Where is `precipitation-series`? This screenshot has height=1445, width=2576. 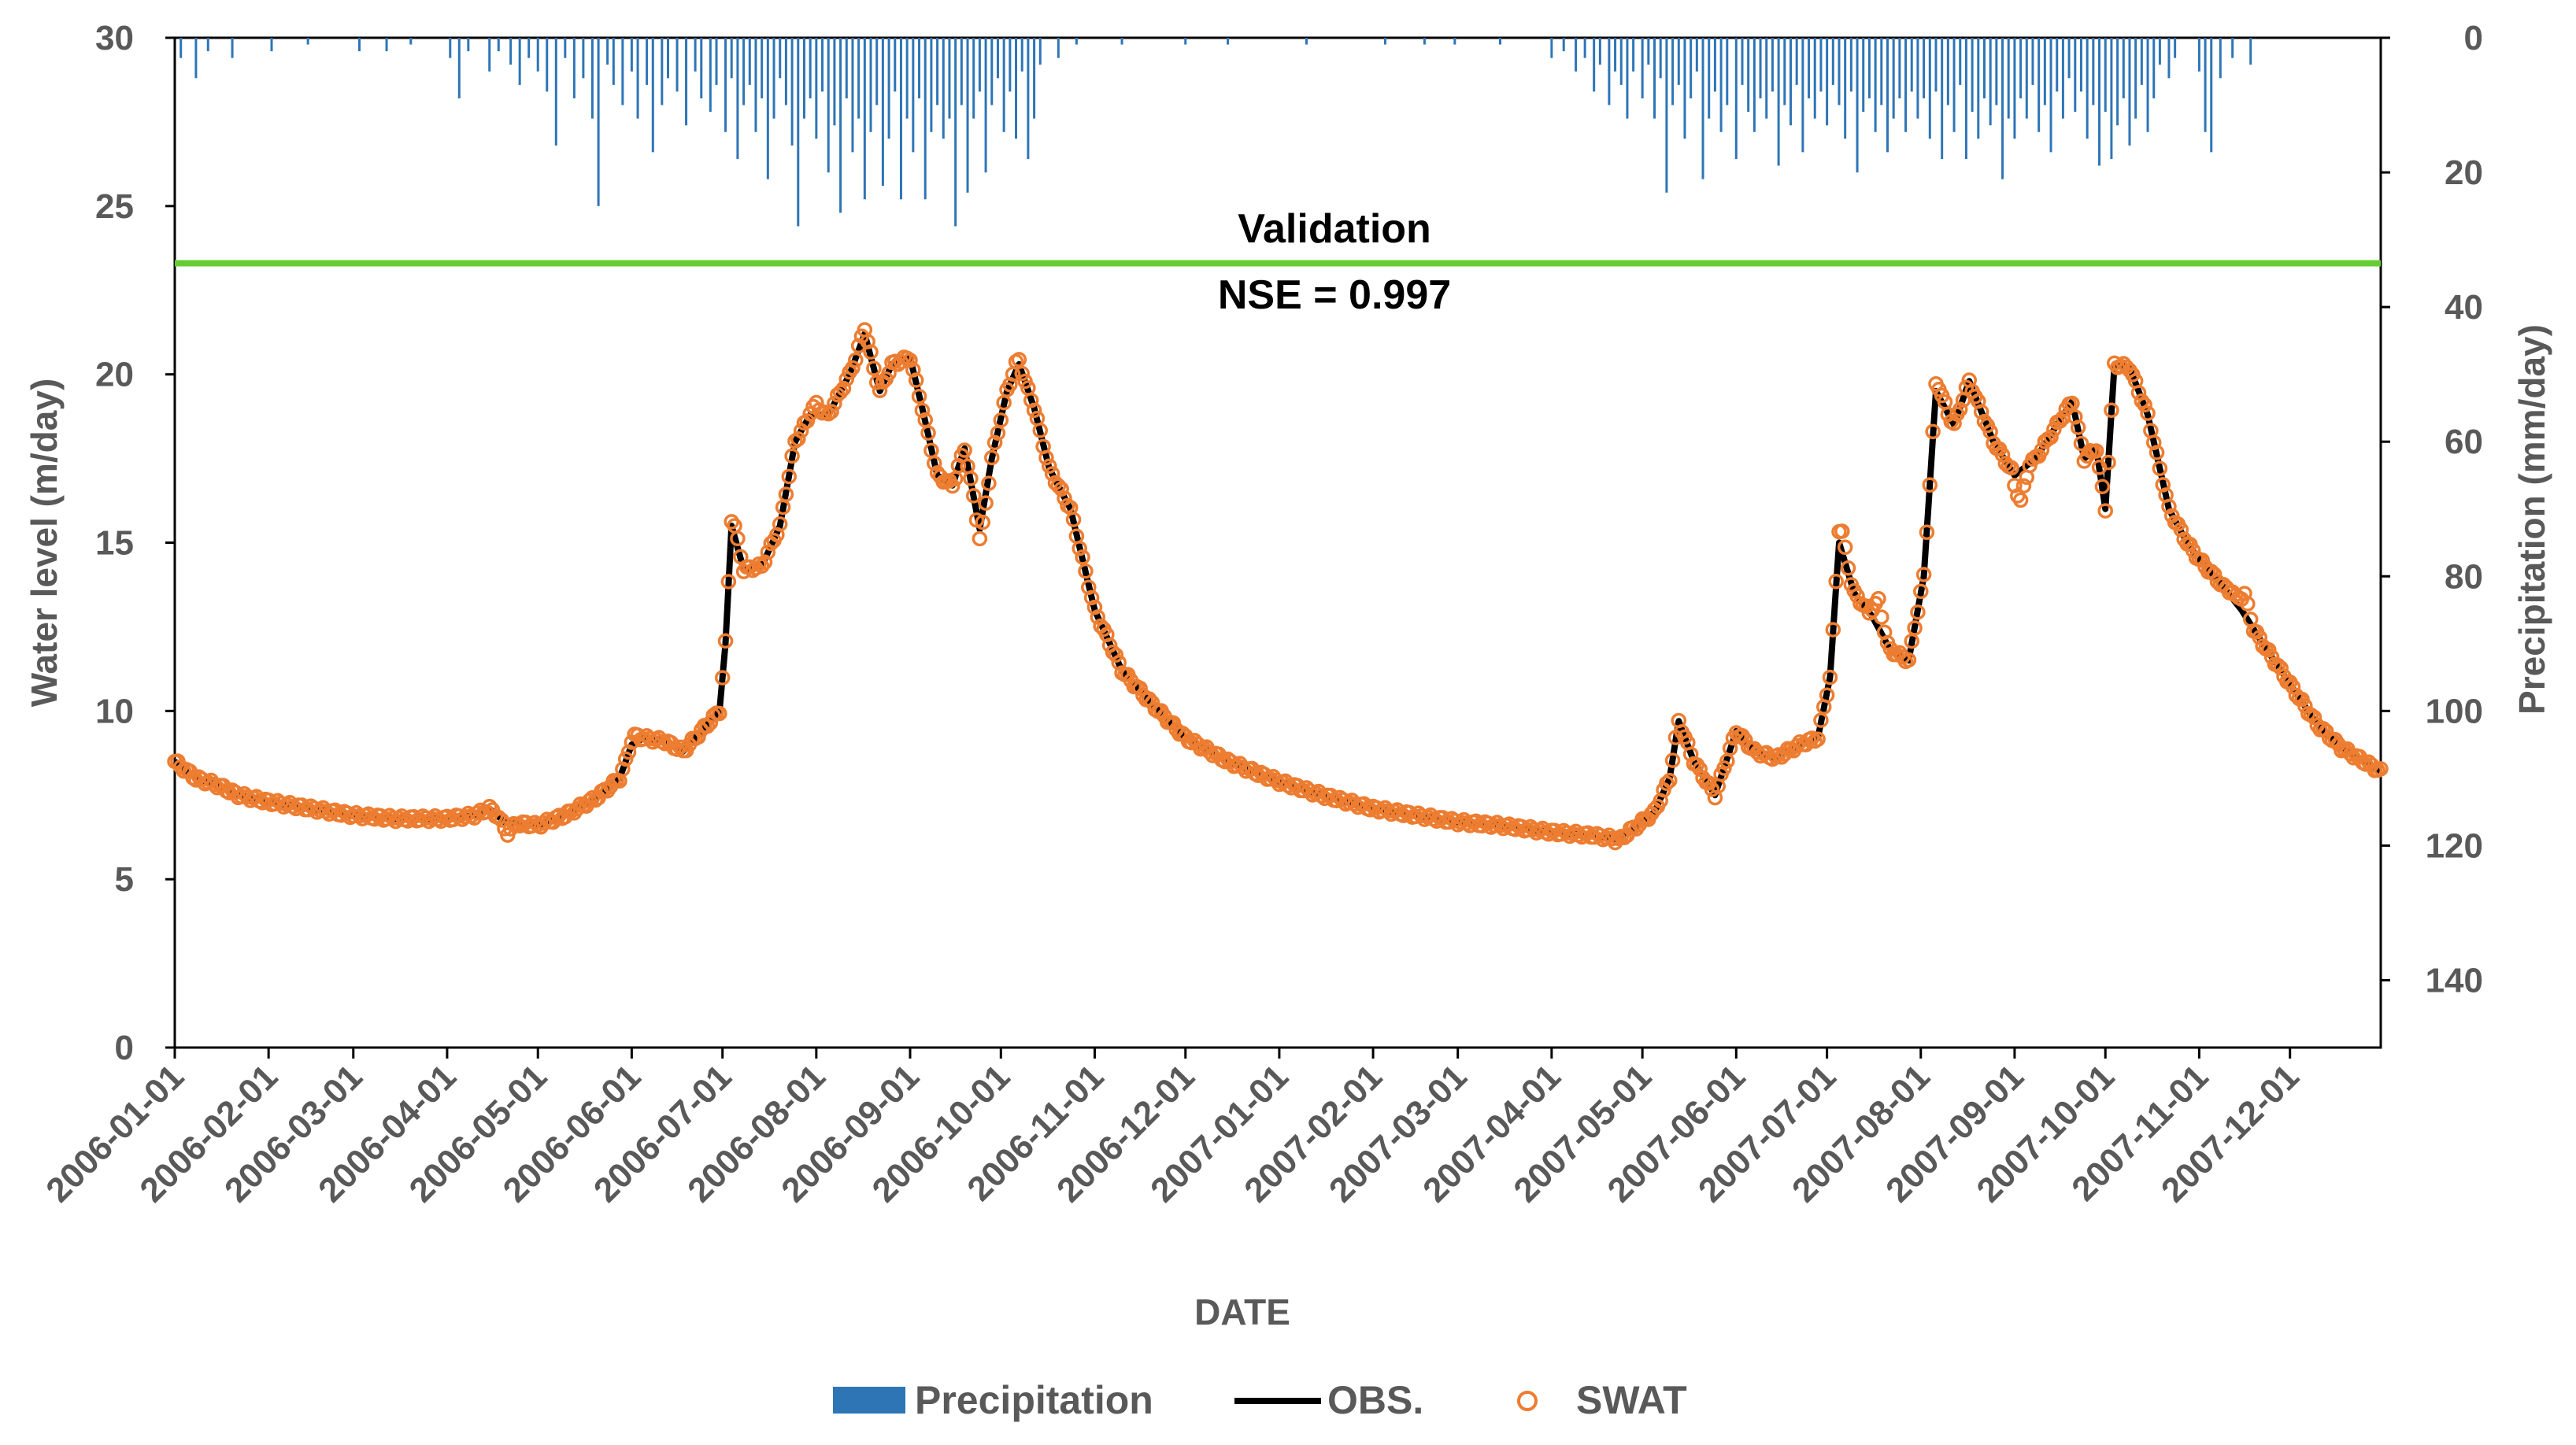 precipitation-series is located at coordinates (1216, 132).